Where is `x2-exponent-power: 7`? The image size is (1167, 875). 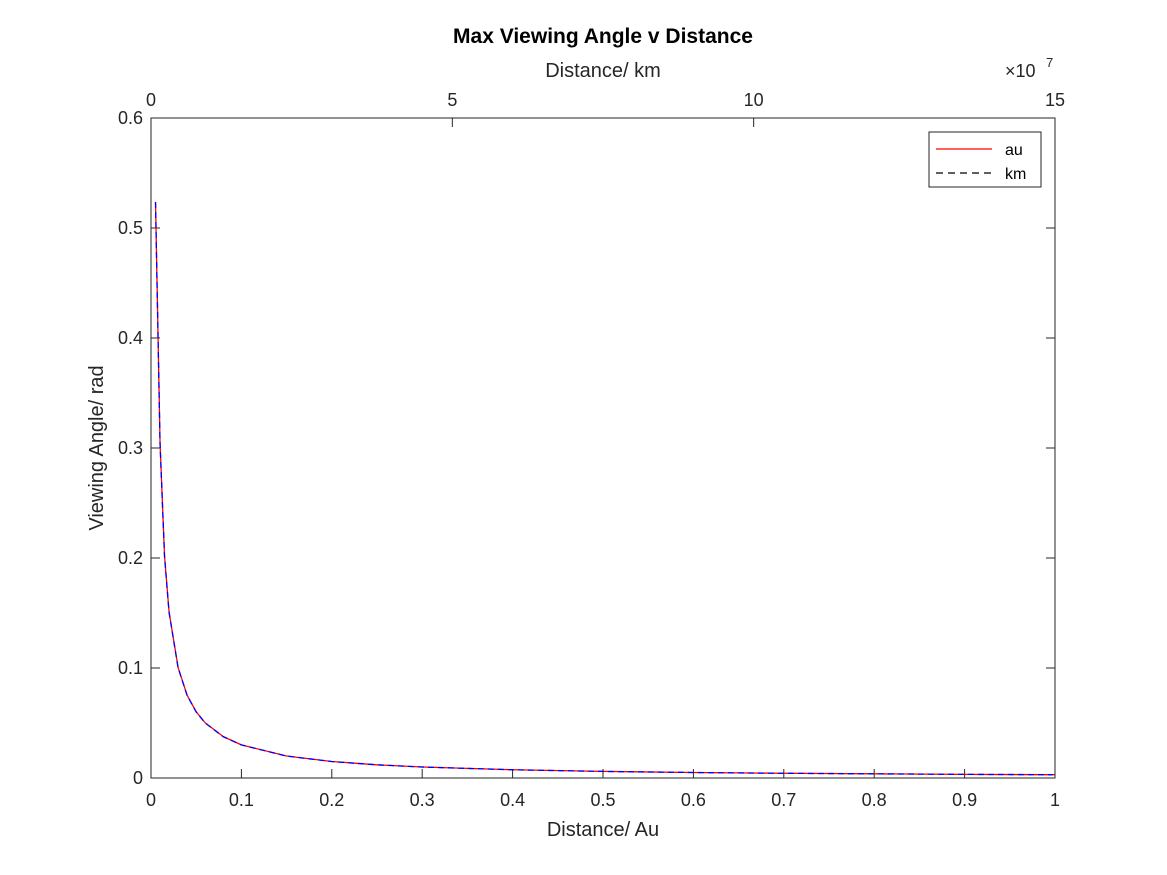
x2-exponent-power: 7 is located at coordinates (1049, 62).